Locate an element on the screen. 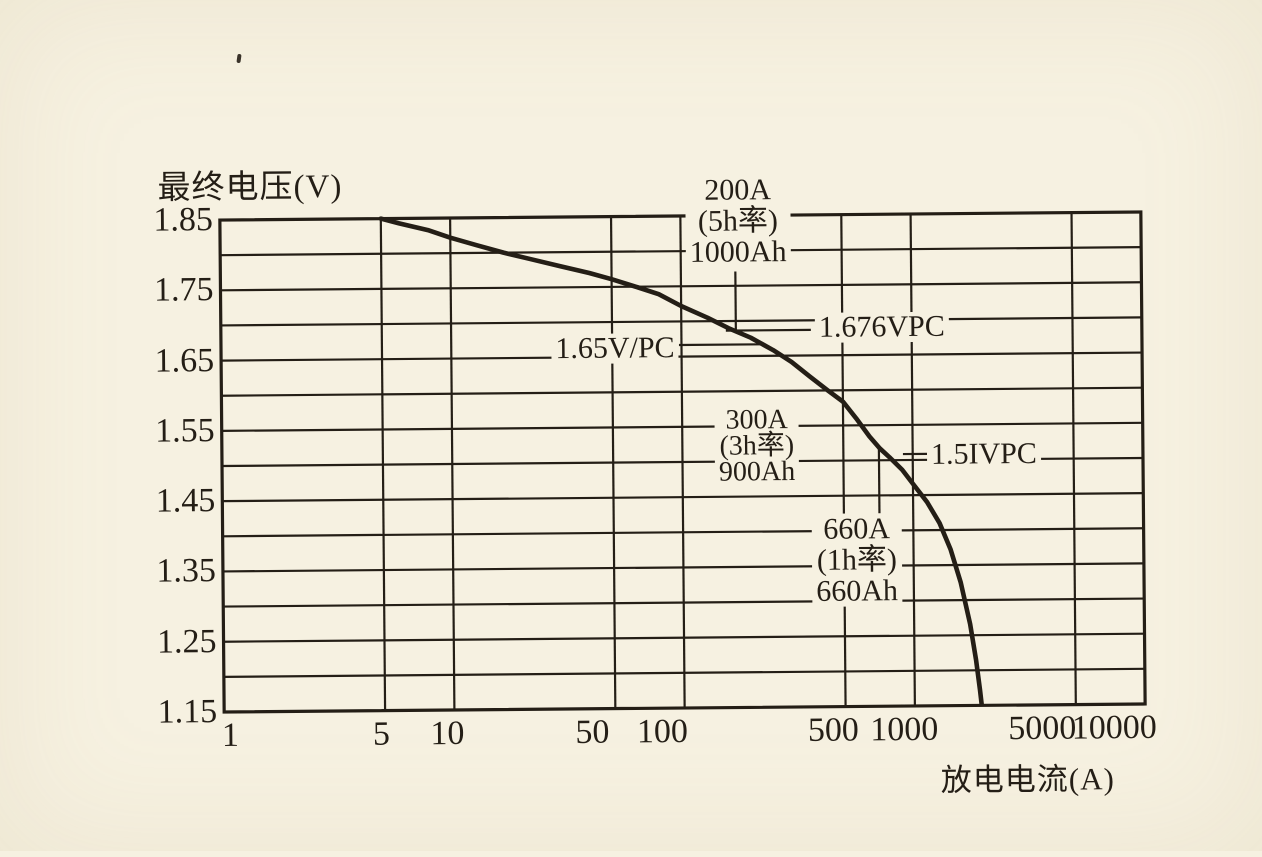  x-tick-label: 5 is located at coordinates (381, 735).